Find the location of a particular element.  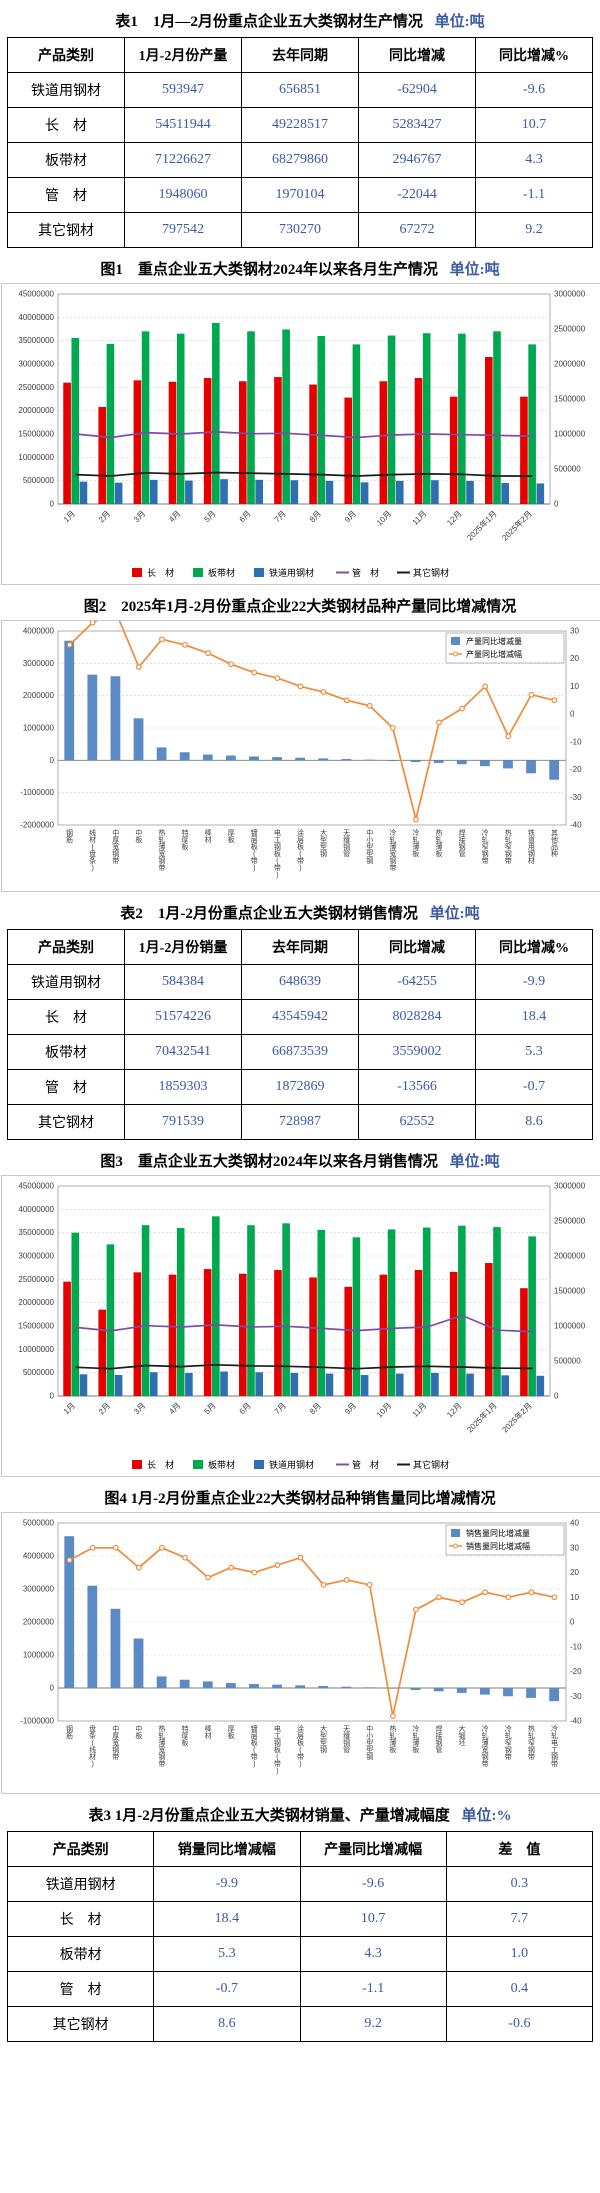

x-axis-label: 电工钢板(带) is located at coordinates (277, 853).